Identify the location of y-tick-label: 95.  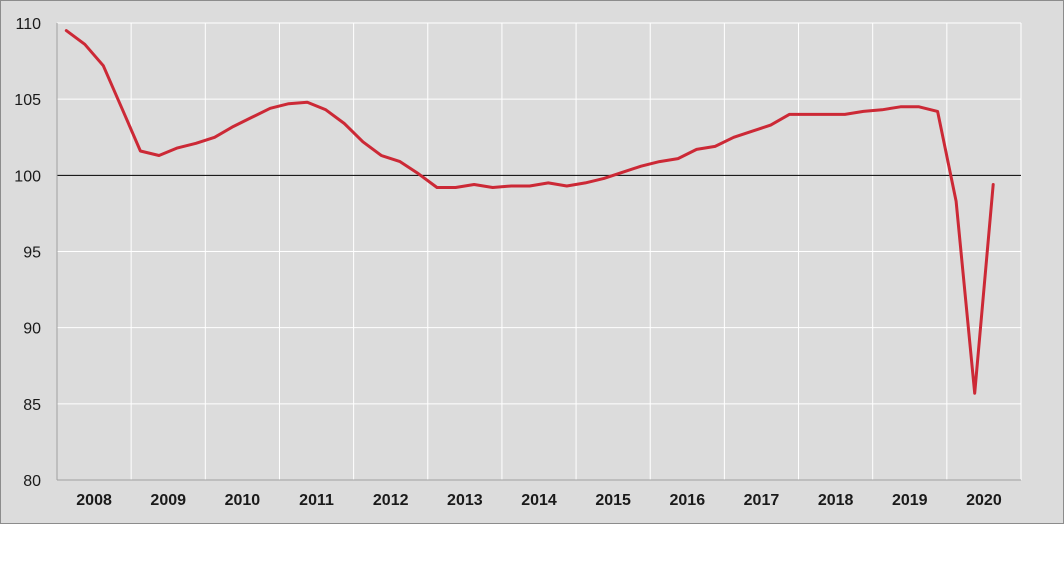
(32, 253).